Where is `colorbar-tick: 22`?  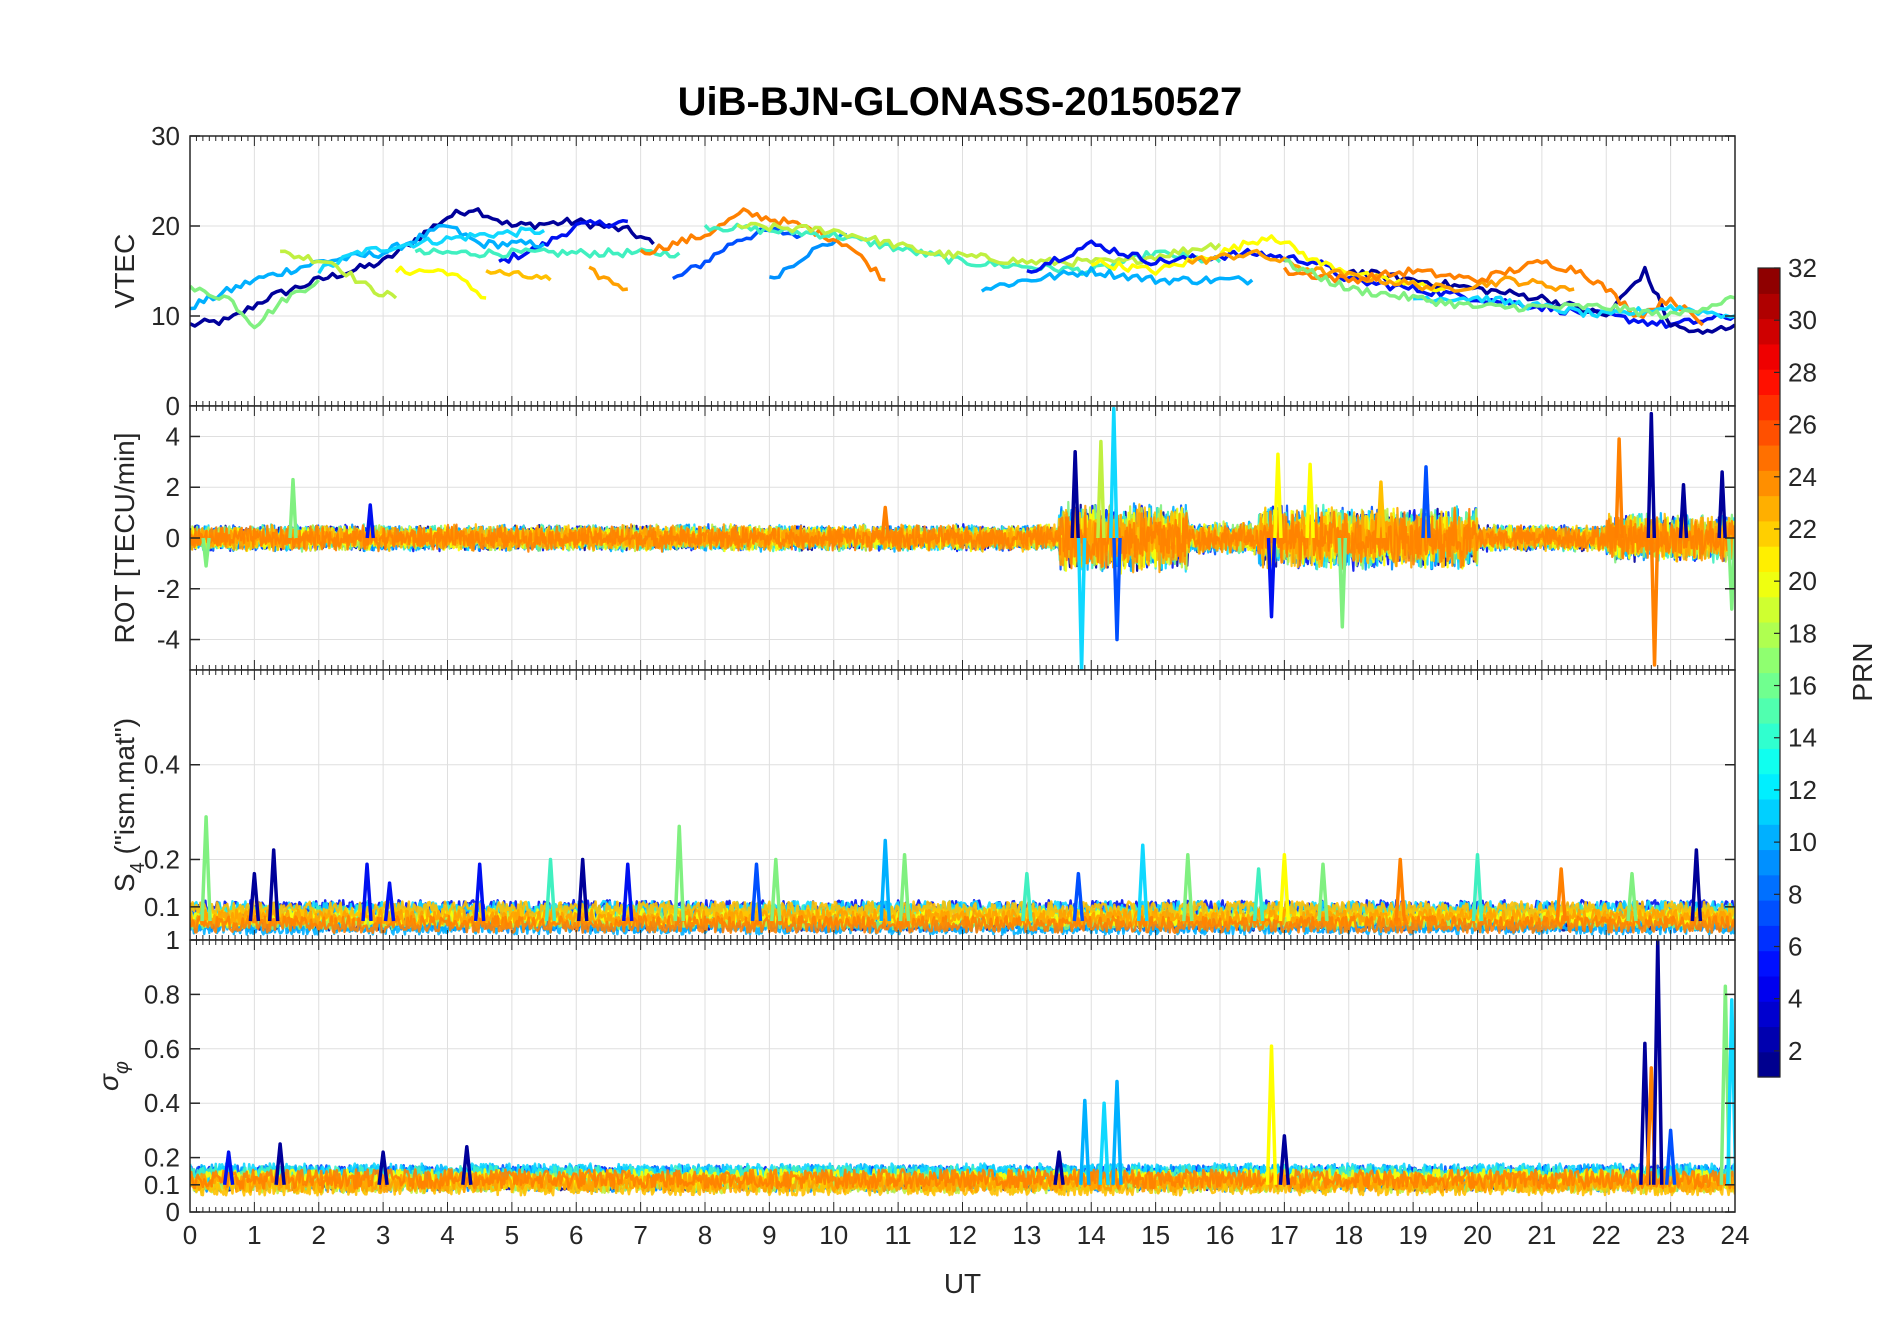 colorbar-tick: 22 is located at coordinates (1795, 529).